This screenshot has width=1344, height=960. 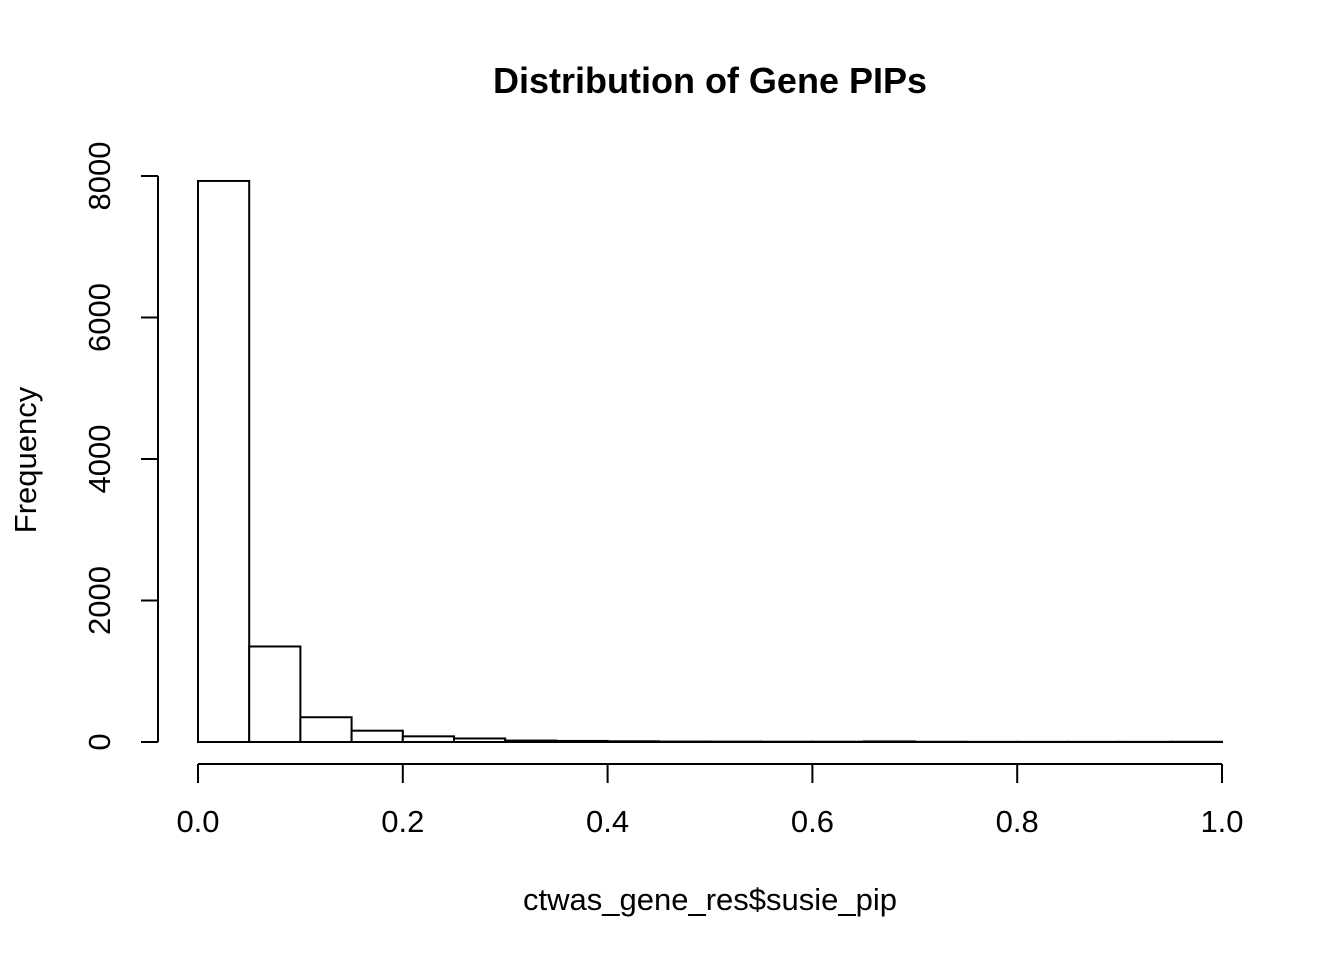 I want to click on y-tick-label: 8000, so click(x=99, y=176).